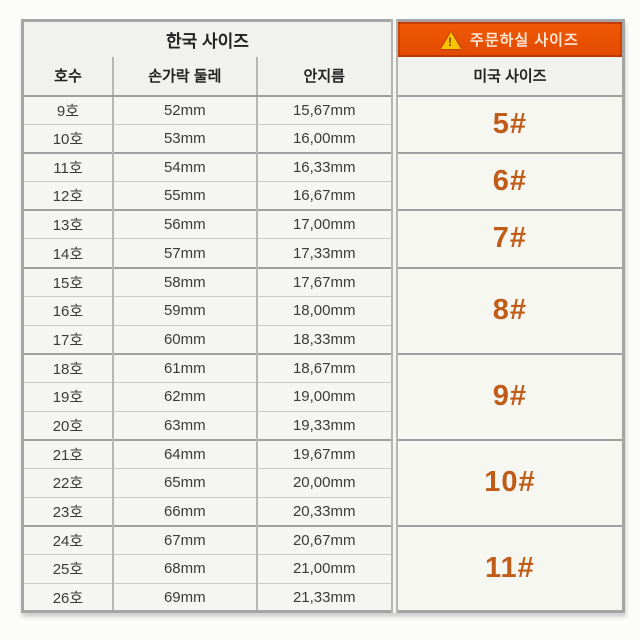 The width and height of the screenshot is (640, 640). I want to click on diameter-cell: 21,00mm, so click(325, 569).